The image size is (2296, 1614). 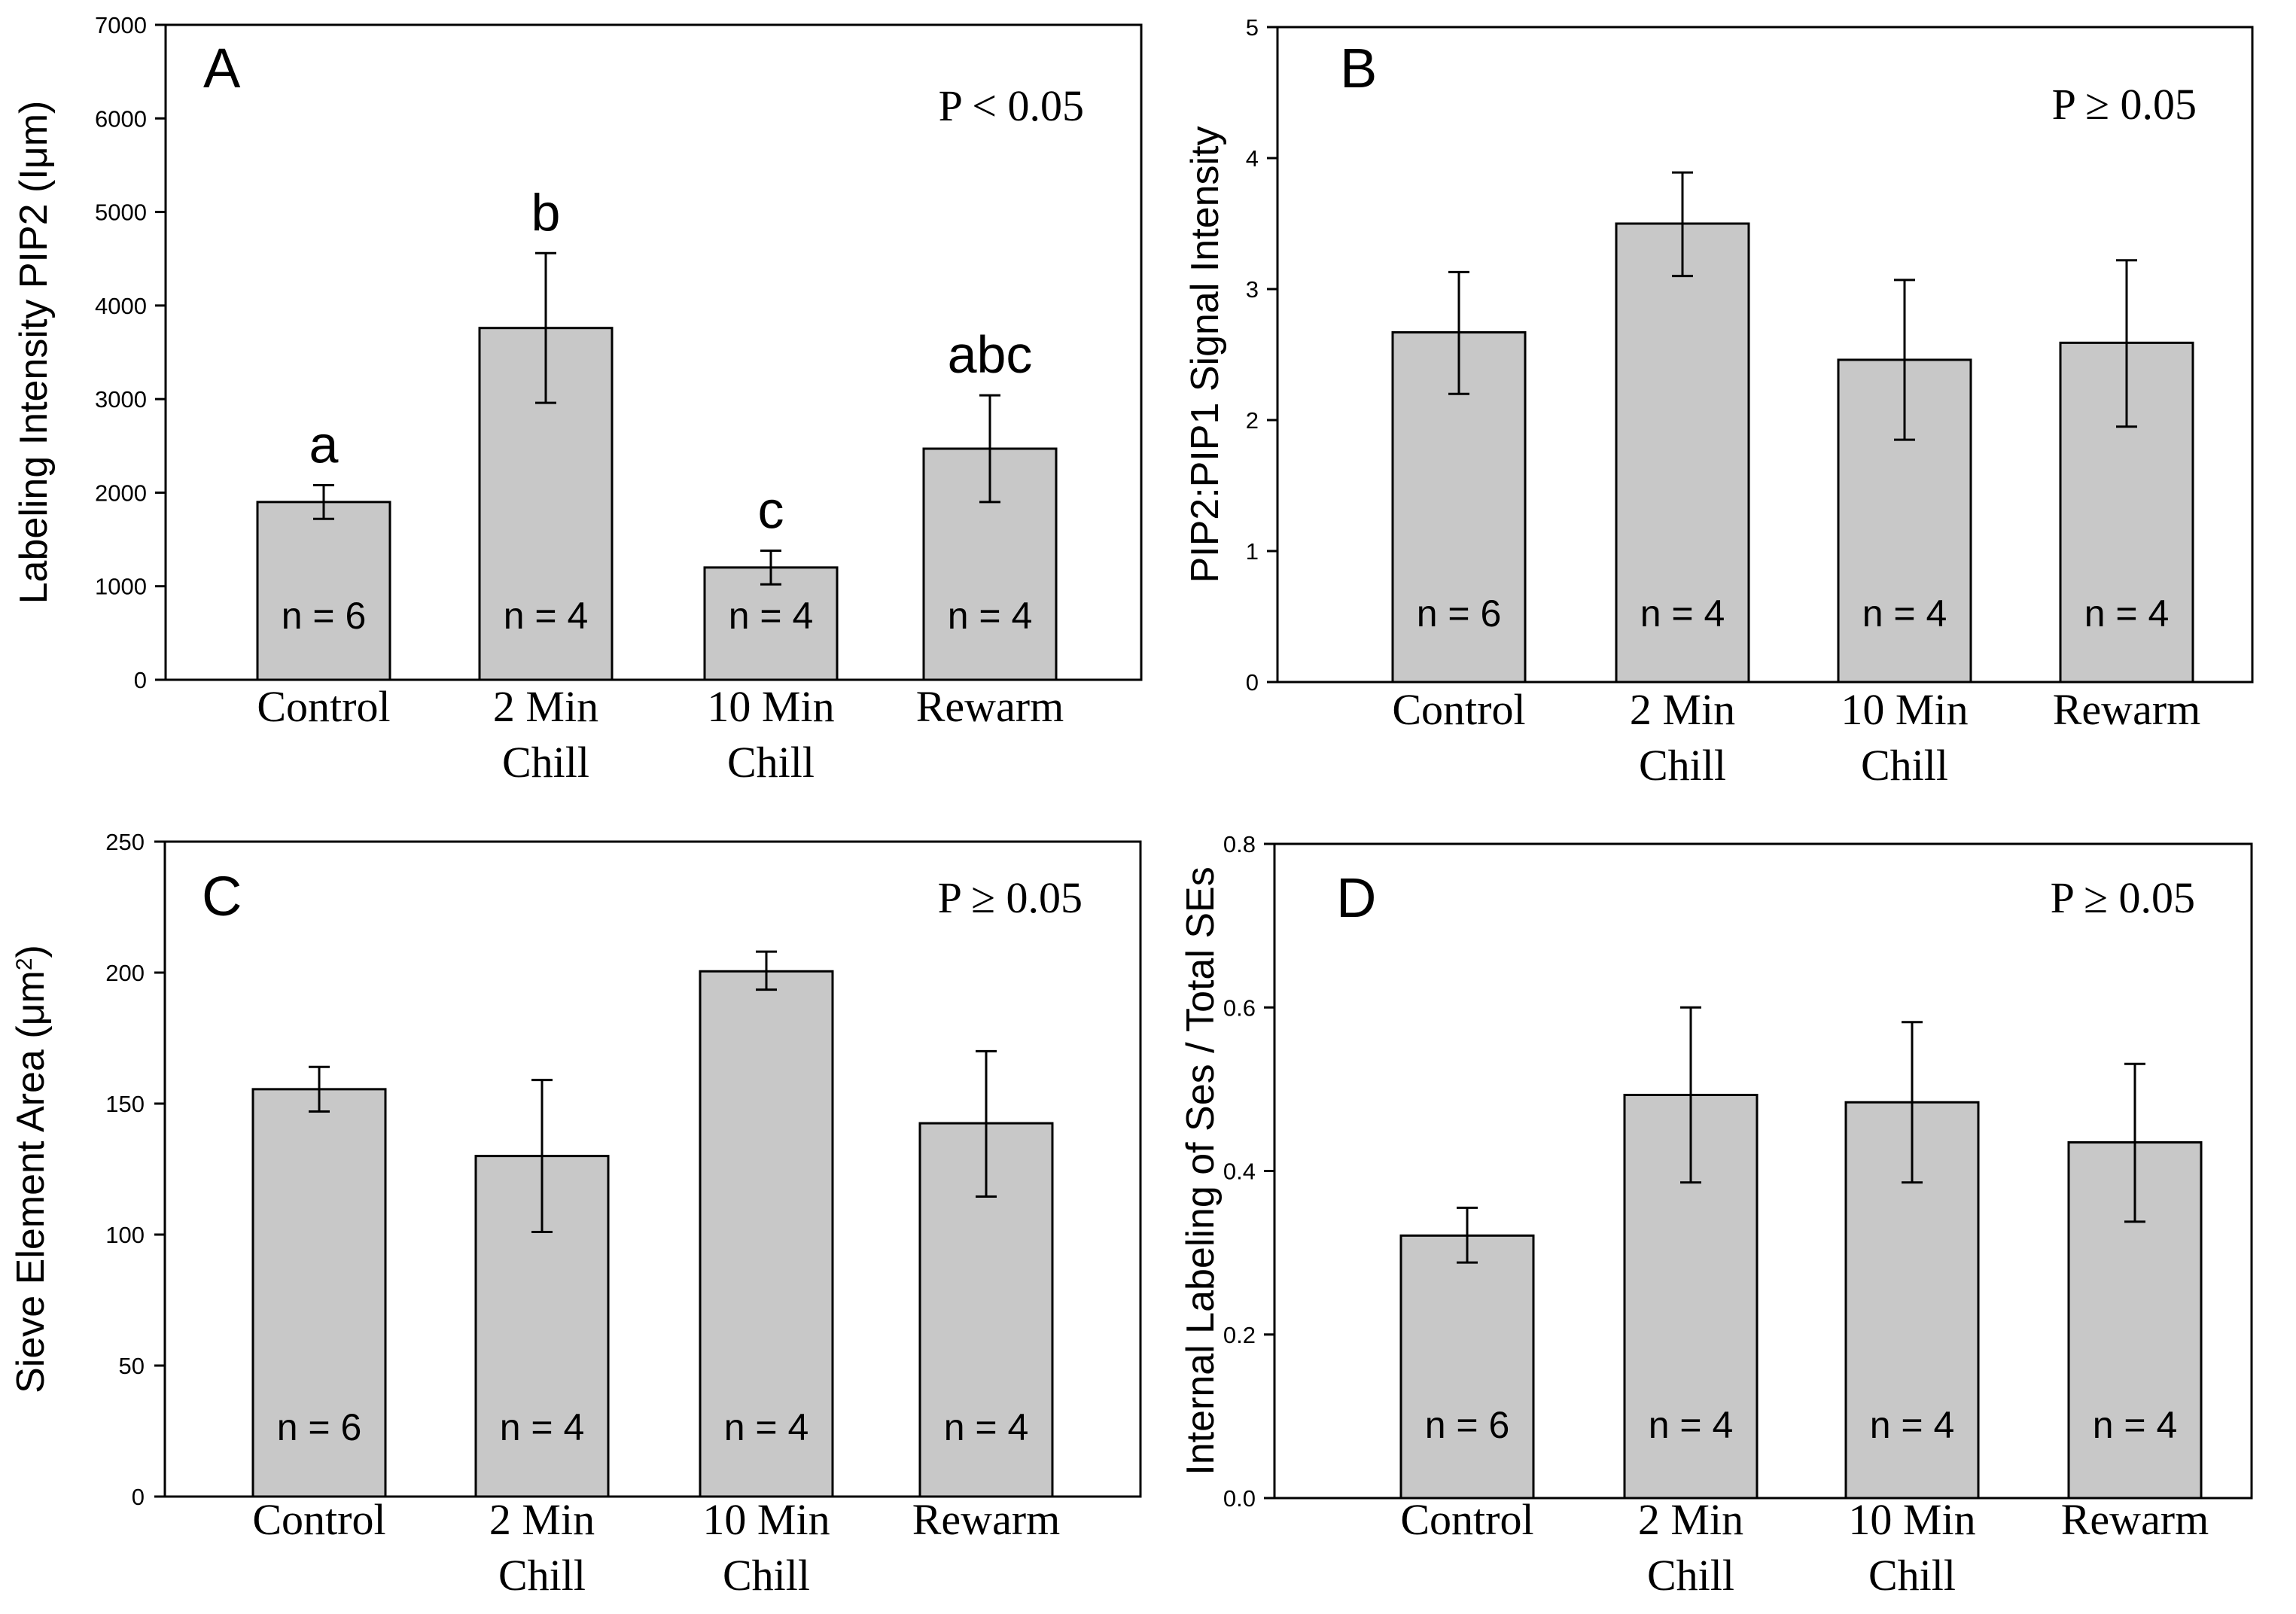 What do you see at coordinates (1239, 1172) in the screenshot?
I see `y-tick-label: 0.4` at bounding box center [1239, 1172].